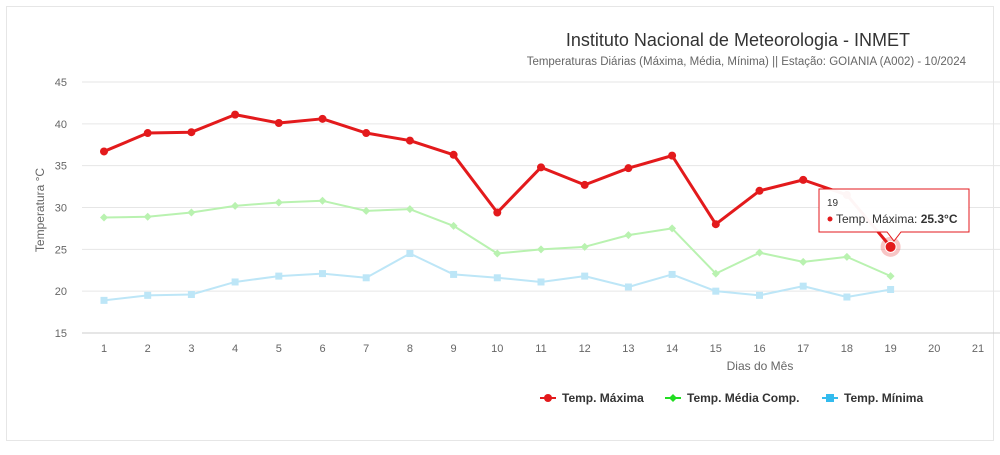 The width and height of the screenshot is (1000, 455). I want to click on x-tick-label: 7, so click(366, 349).